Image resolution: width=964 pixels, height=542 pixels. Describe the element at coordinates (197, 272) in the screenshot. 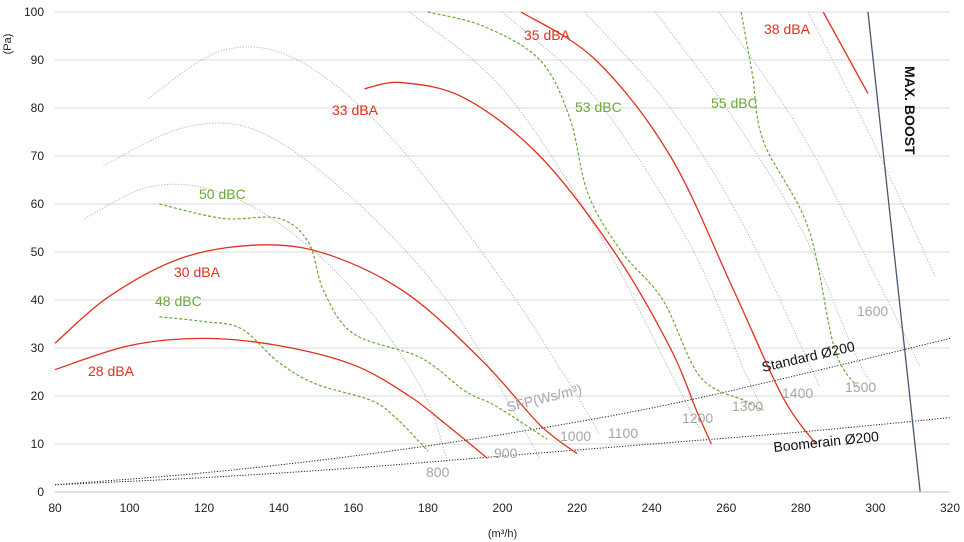

I see `dba-label-30: 30 dBA` at that location.